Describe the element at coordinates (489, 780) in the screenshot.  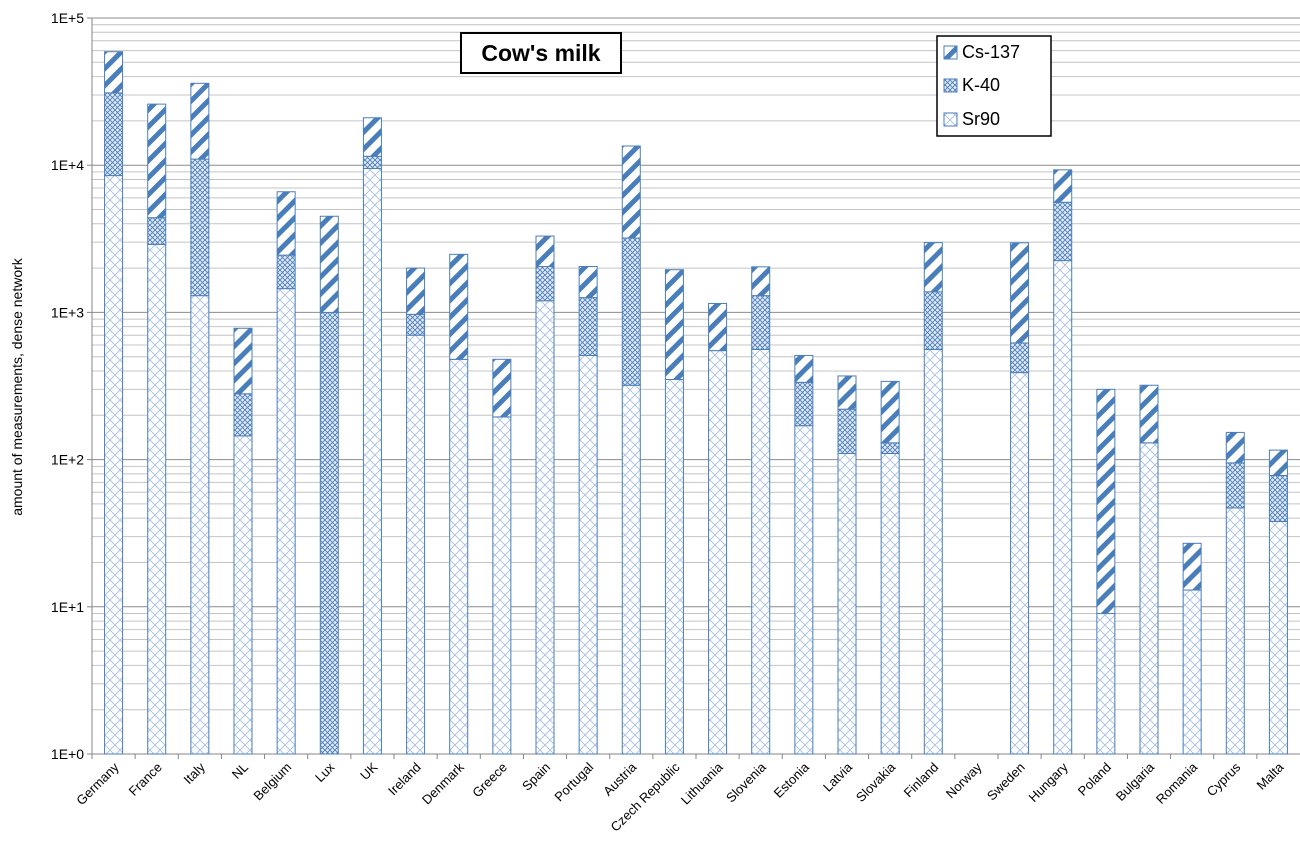
I see `x-tick-label: Greece` at that location.